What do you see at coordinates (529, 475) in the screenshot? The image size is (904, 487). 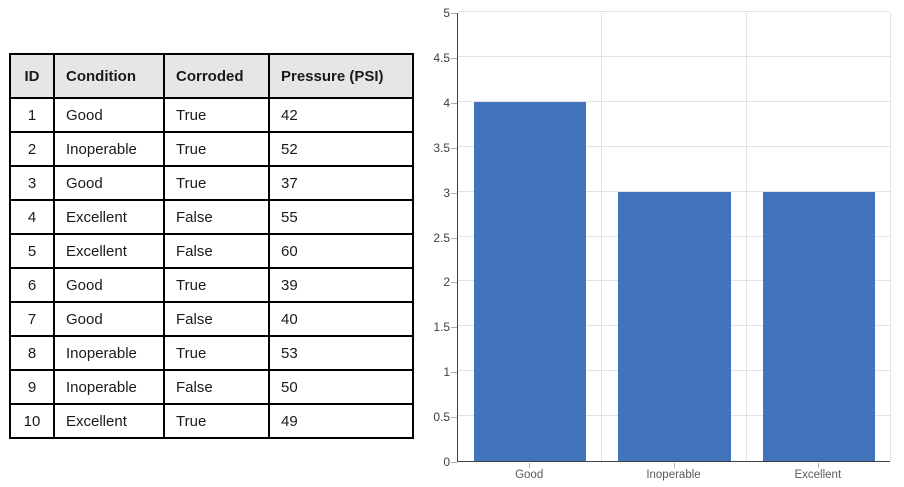 I see `x-axis-category-label: Good` at bounding box center [529, 475].